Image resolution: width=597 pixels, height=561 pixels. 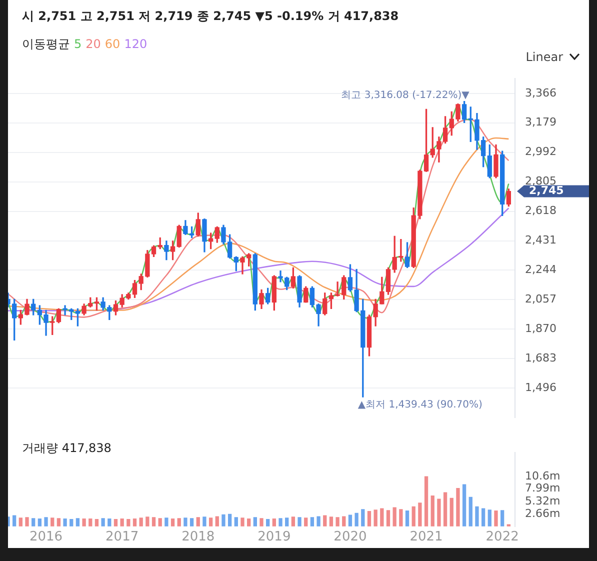 What do you see at coordinates (210, 16) in the screenshot?
I see `chart-title: 시 2,751 고 2,751 저 2,719 종 2,745 ▼5 -0.19% 거 417,838` at bounding box center [210, 16].